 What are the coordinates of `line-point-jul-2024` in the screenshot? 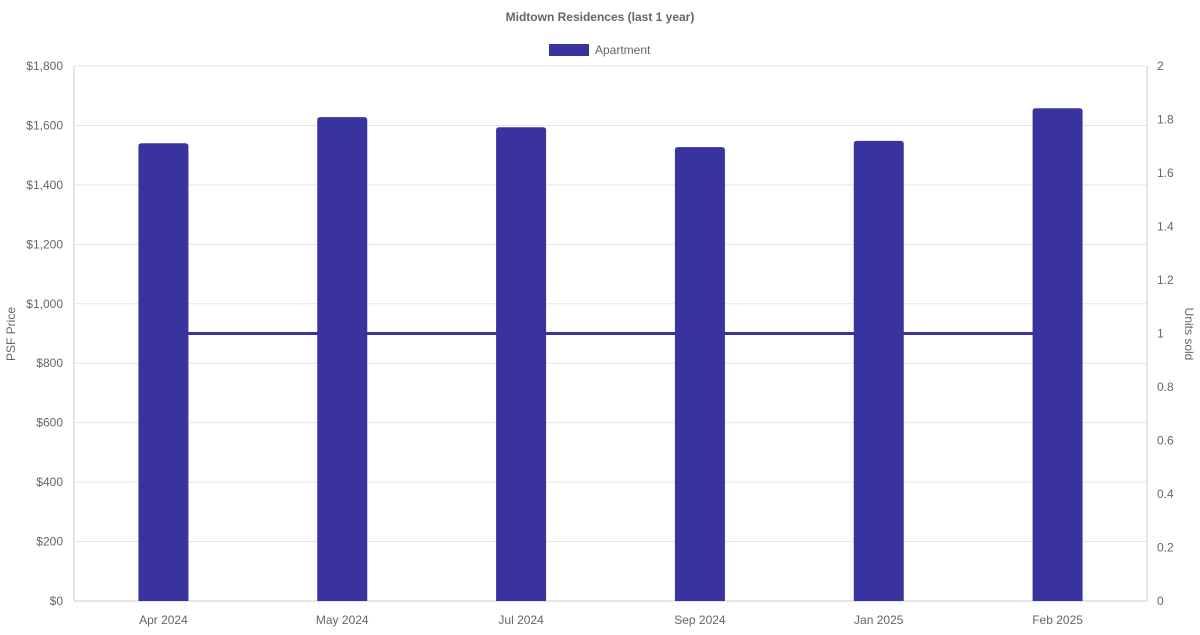 It's located at (521, 333).